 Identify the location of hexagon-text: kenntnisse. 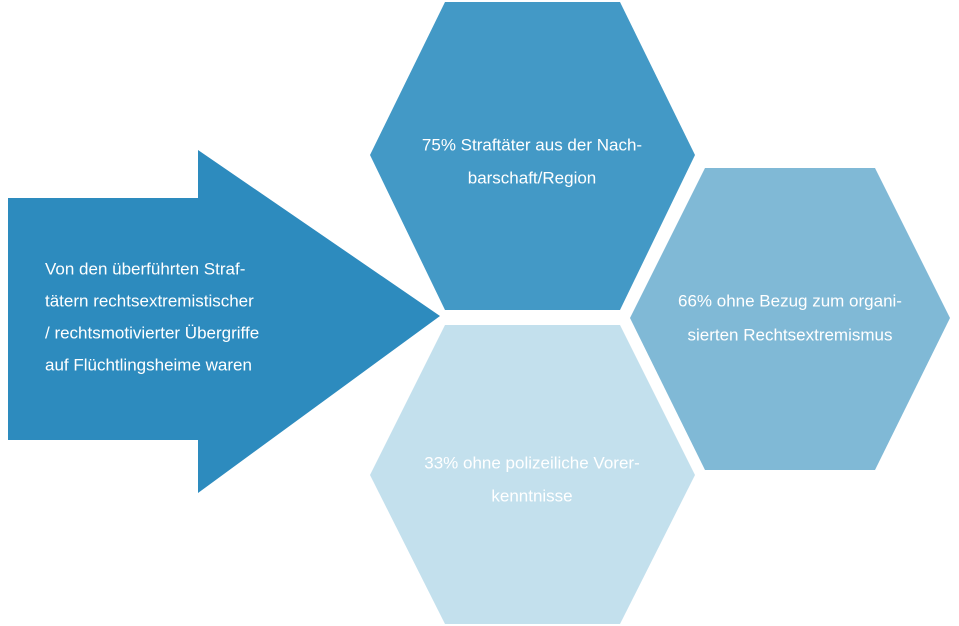
(531, 495).